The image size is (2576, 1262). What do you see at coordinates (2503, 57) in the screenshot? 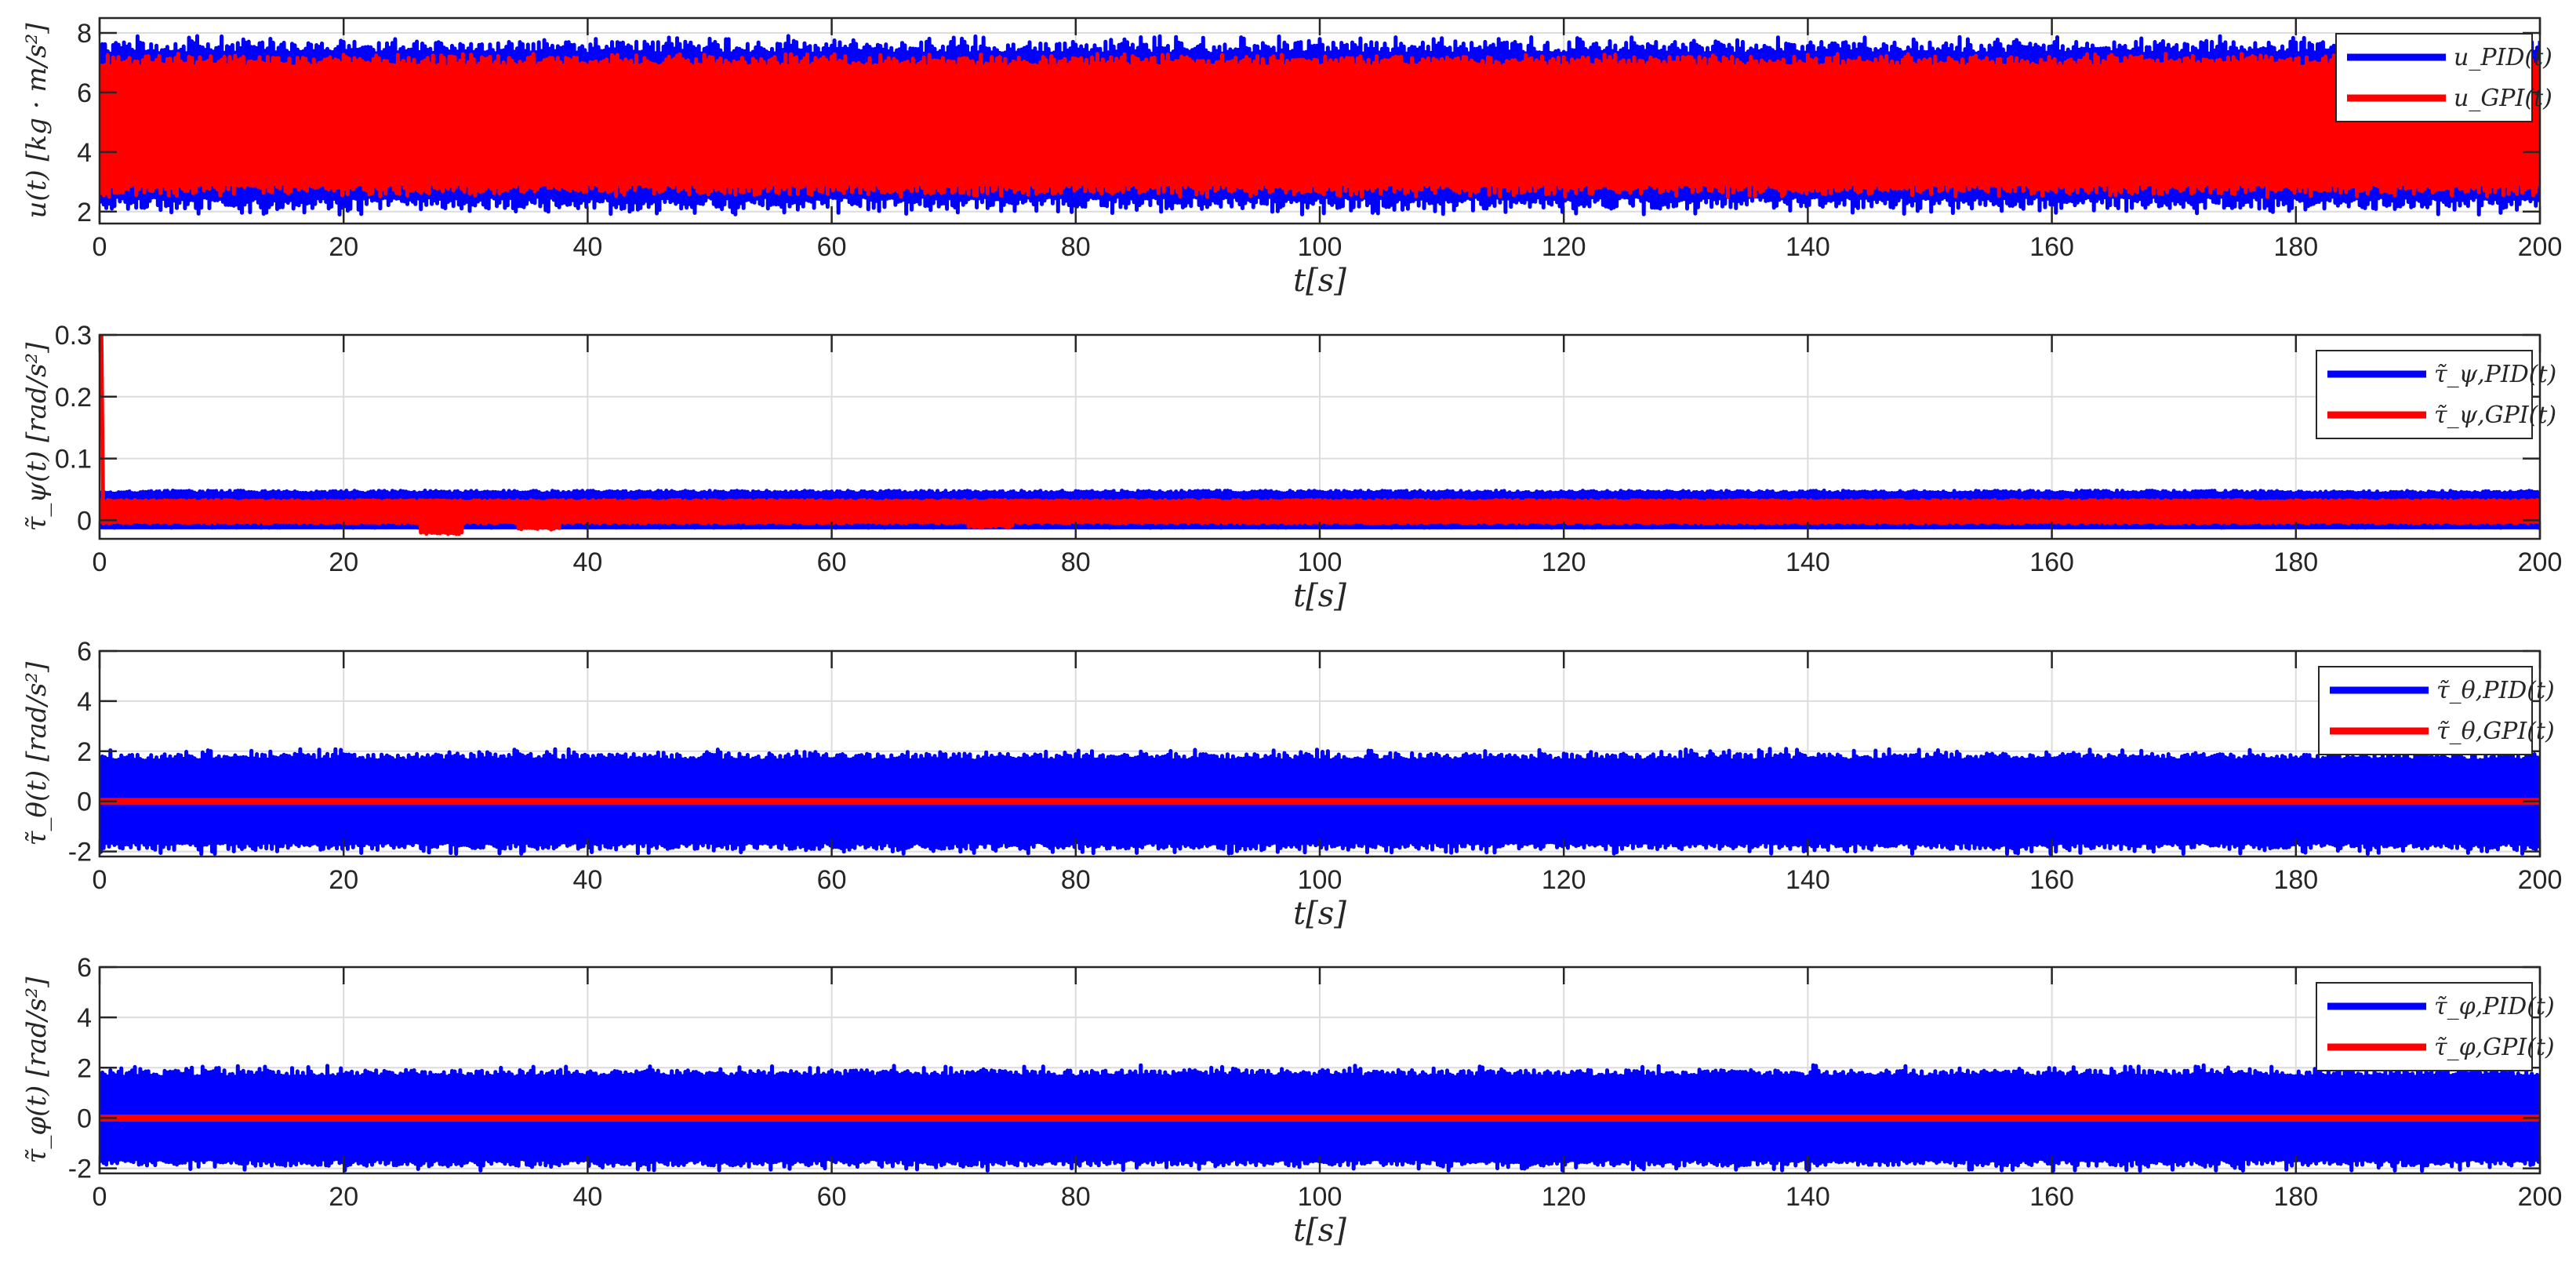
I see `legend-label: u_PID(t)` at bounding box center [2503, 57].